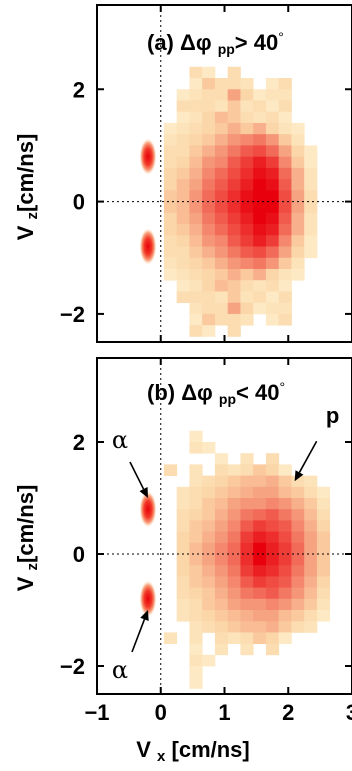 This screenshot has width=352, height=771. What do you see at coordinates (161, 756) in the screenshot?
I see `xlabel-subscript: x` at bounding box center [161, 756].